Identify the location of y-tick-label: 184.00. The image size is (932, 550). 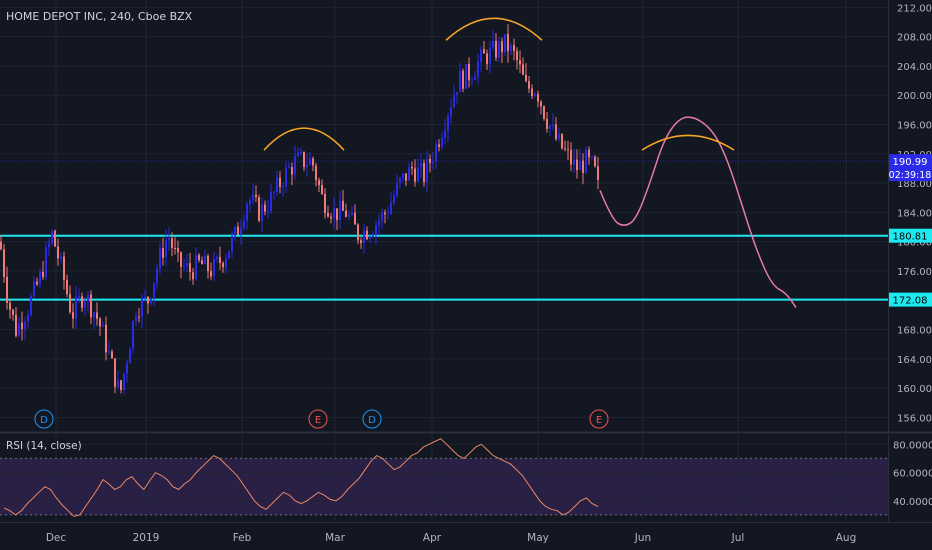
(914, 213).